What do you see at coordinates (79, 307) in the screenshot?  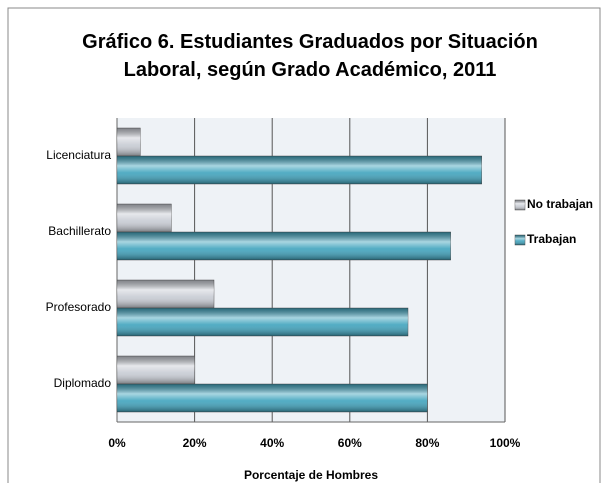 I see `y-tick-label: Profesorado` at bounding box center [79, 307].